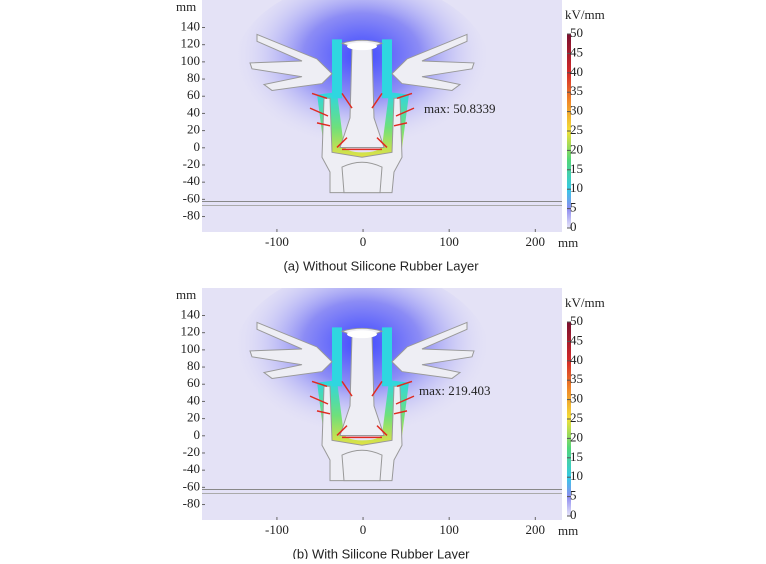  Describe the element at coordinates (381, 265) in the screenshot. I see `caption: (a) Without Silicone Rubber Layer` at that location.